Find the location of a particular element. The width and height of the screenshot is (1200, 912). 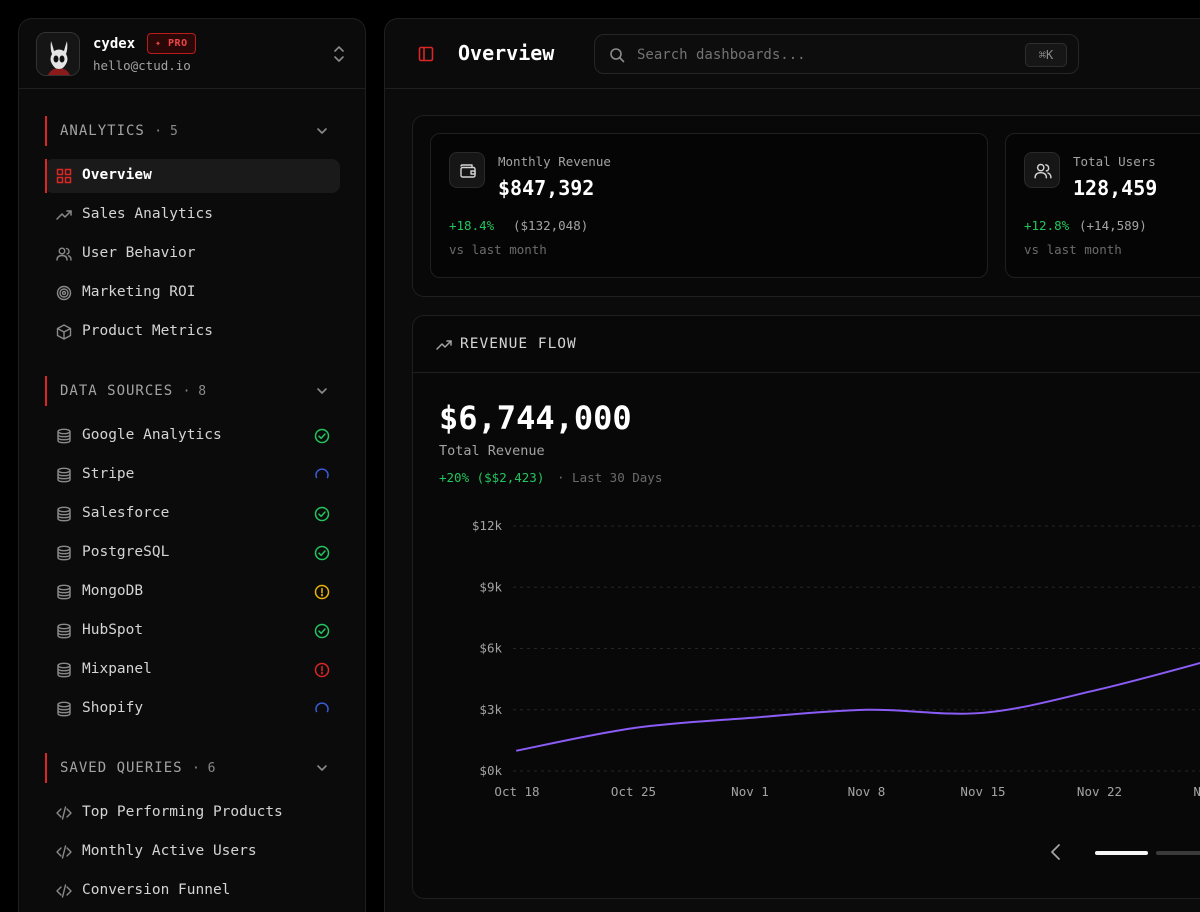

sidebar-item-overview: Overview is located at coordinates (192, 176).